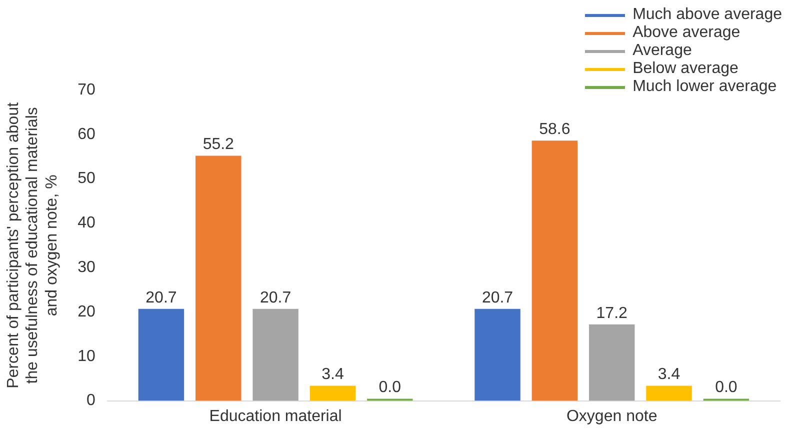  Describe the element at coordinates (218, 145) in the screenshot. I see `data-label: 55.2` at that location.